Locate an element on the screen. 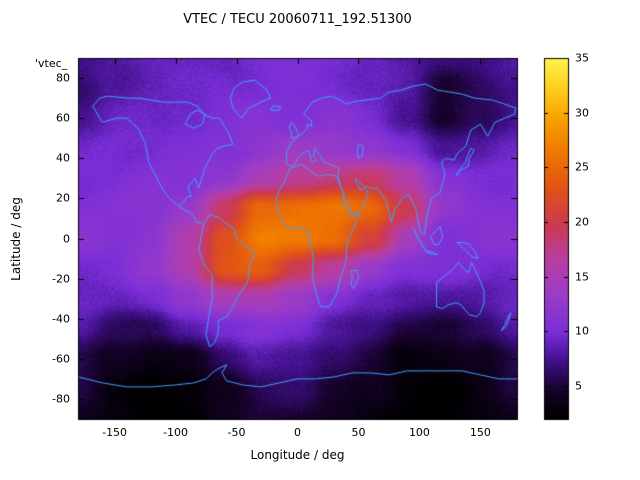 This screenshot has height=480, width=640. x-tick-label: 100 is located at coordinates (419, 432).